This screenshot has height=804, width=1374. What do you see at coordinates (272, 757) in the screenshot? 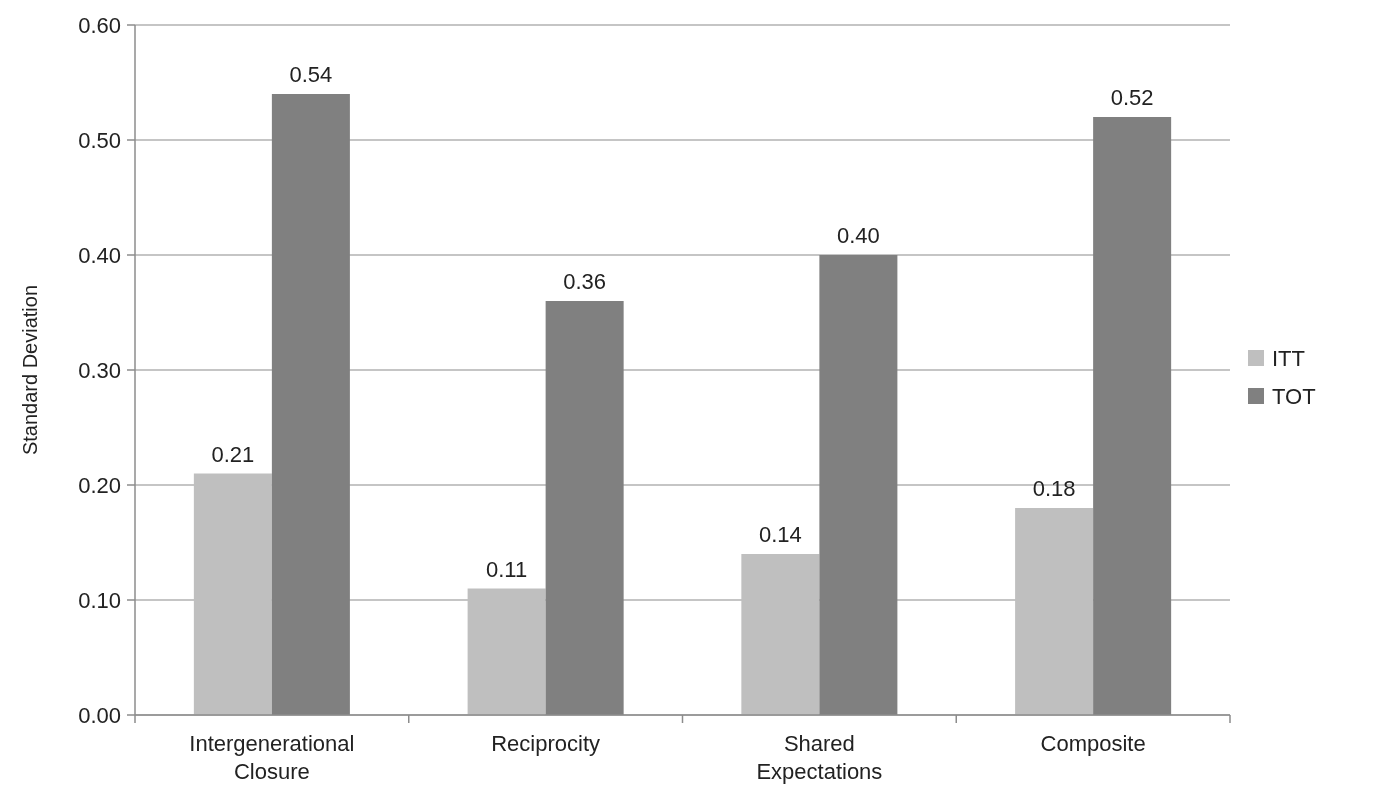
I see `x-tick-label: Intergenerational Closure` at bounding box center [272, 757].